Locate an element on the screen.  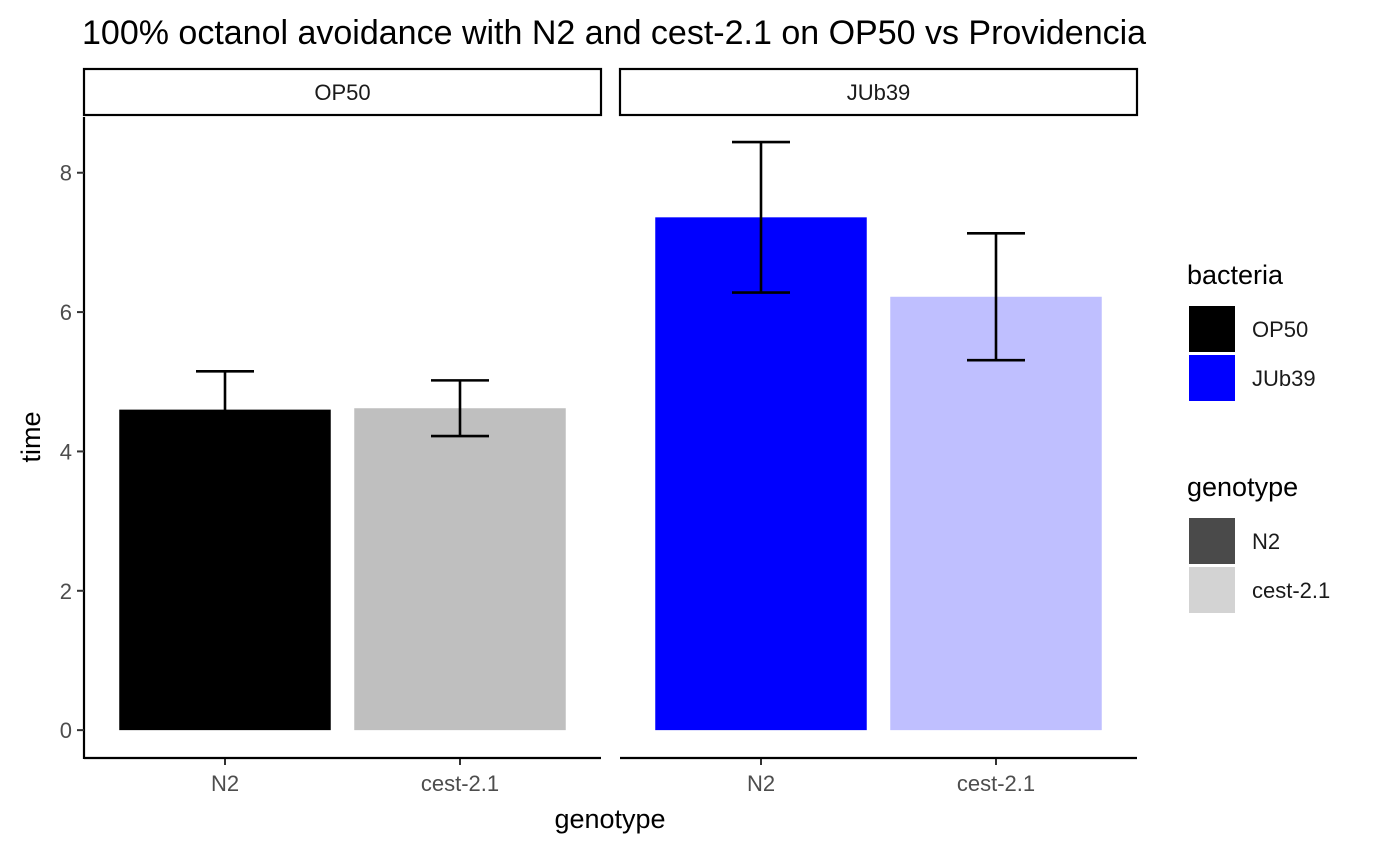
facet-strip-label: JUb39 is located at coordinates (879, 92).